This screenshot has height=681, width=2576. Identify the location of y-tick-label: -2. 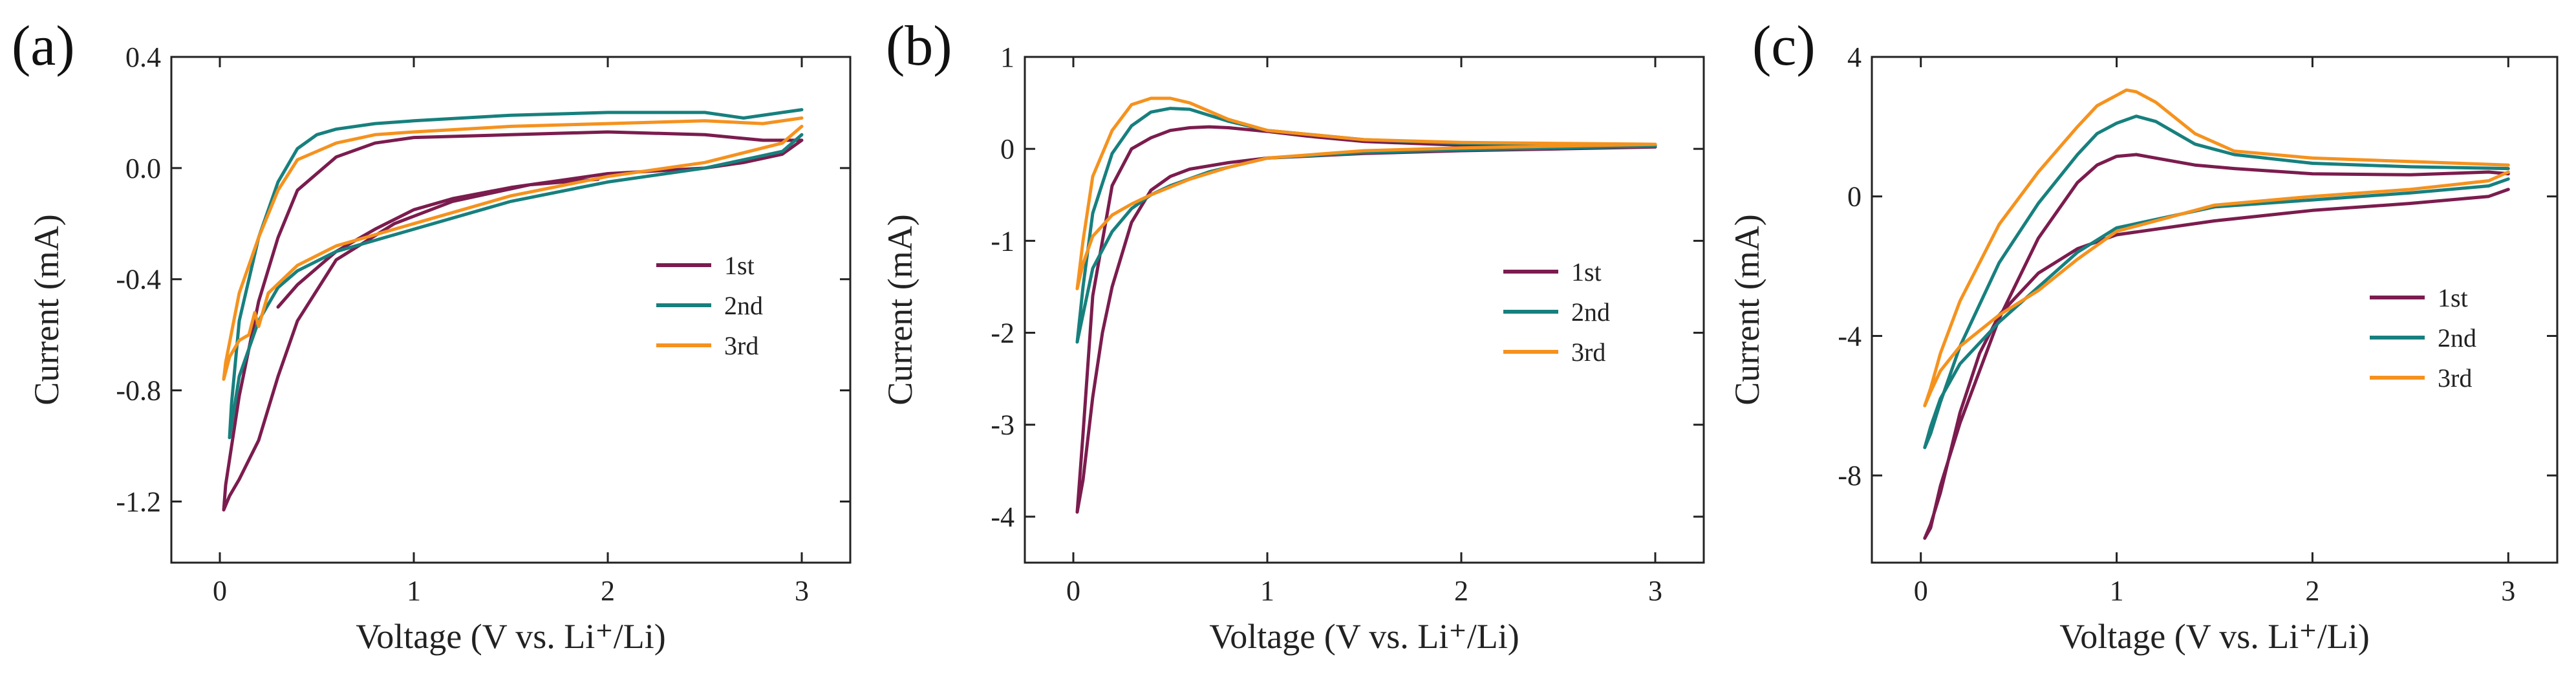
(1002, 333).